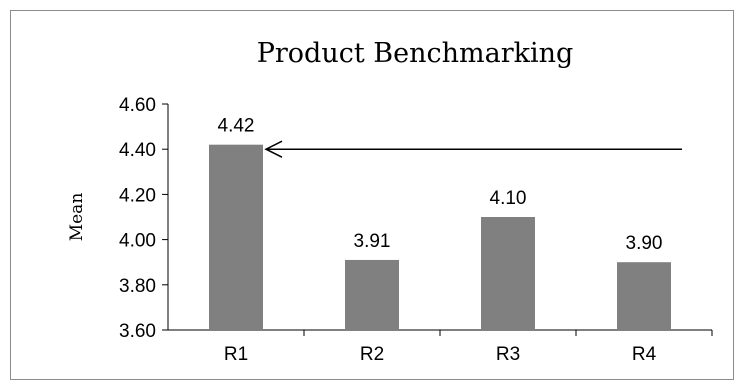 This screenshot has height=388, width=748. Describe the element at coordinates (137, 331) in the screenshot. I see `y-tick-label: 3.60` at that location.